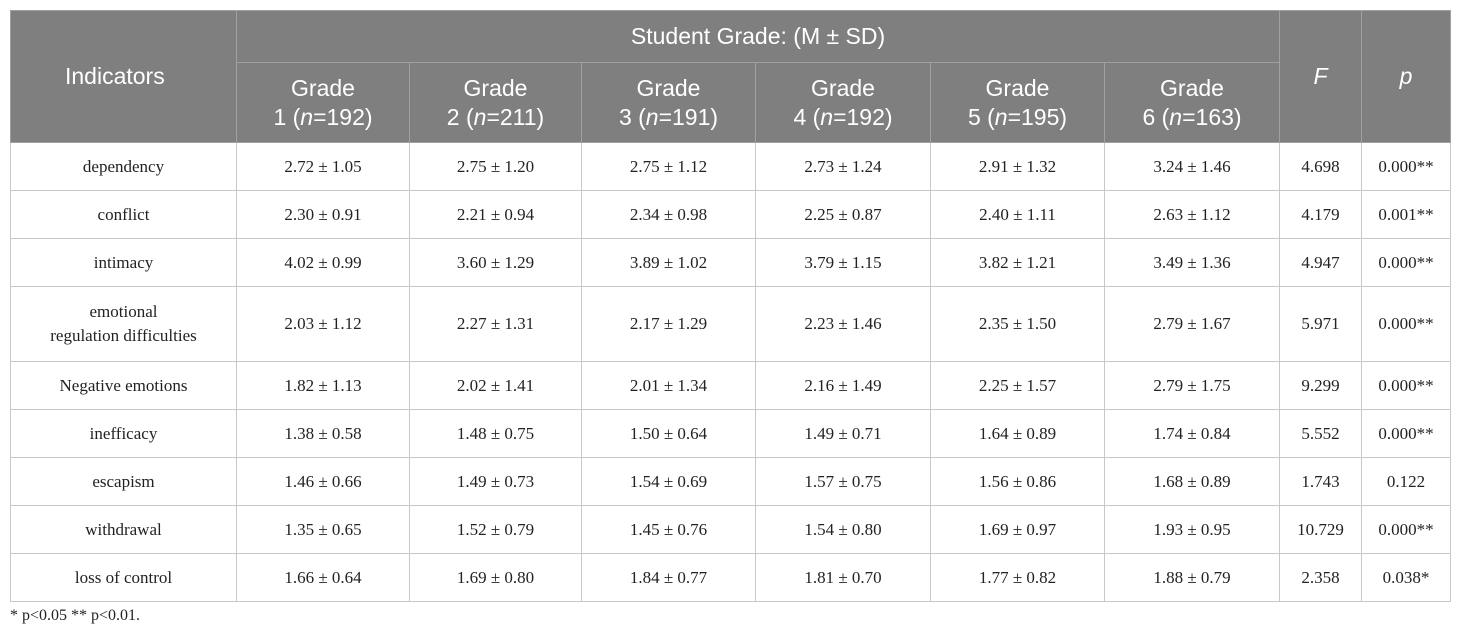 The image size is (1460, 640). I want to click on f-value: 5.971, so click(1321, 324).